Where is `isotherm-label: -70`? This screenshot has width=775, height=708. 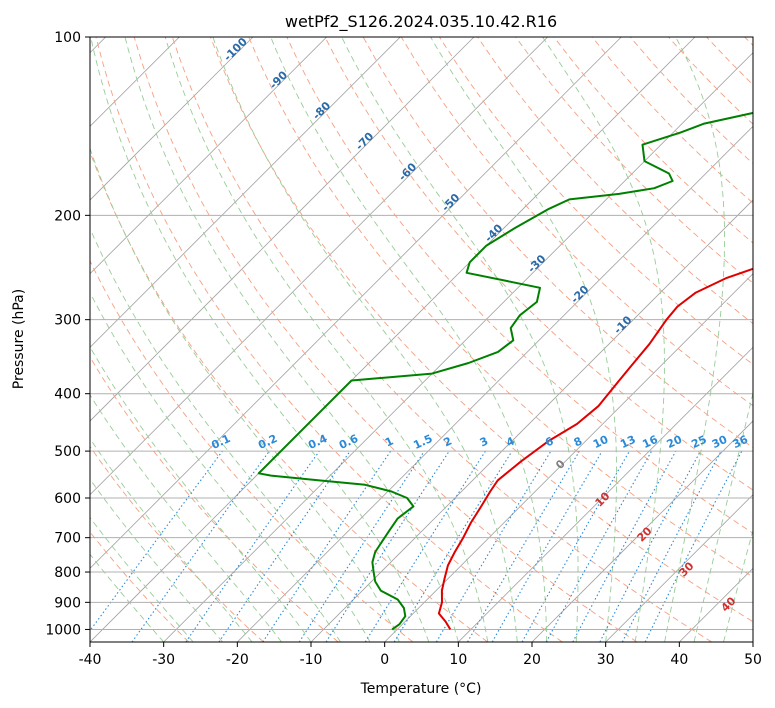 isotherm-label: -70 is located at coordinates (364, 141).